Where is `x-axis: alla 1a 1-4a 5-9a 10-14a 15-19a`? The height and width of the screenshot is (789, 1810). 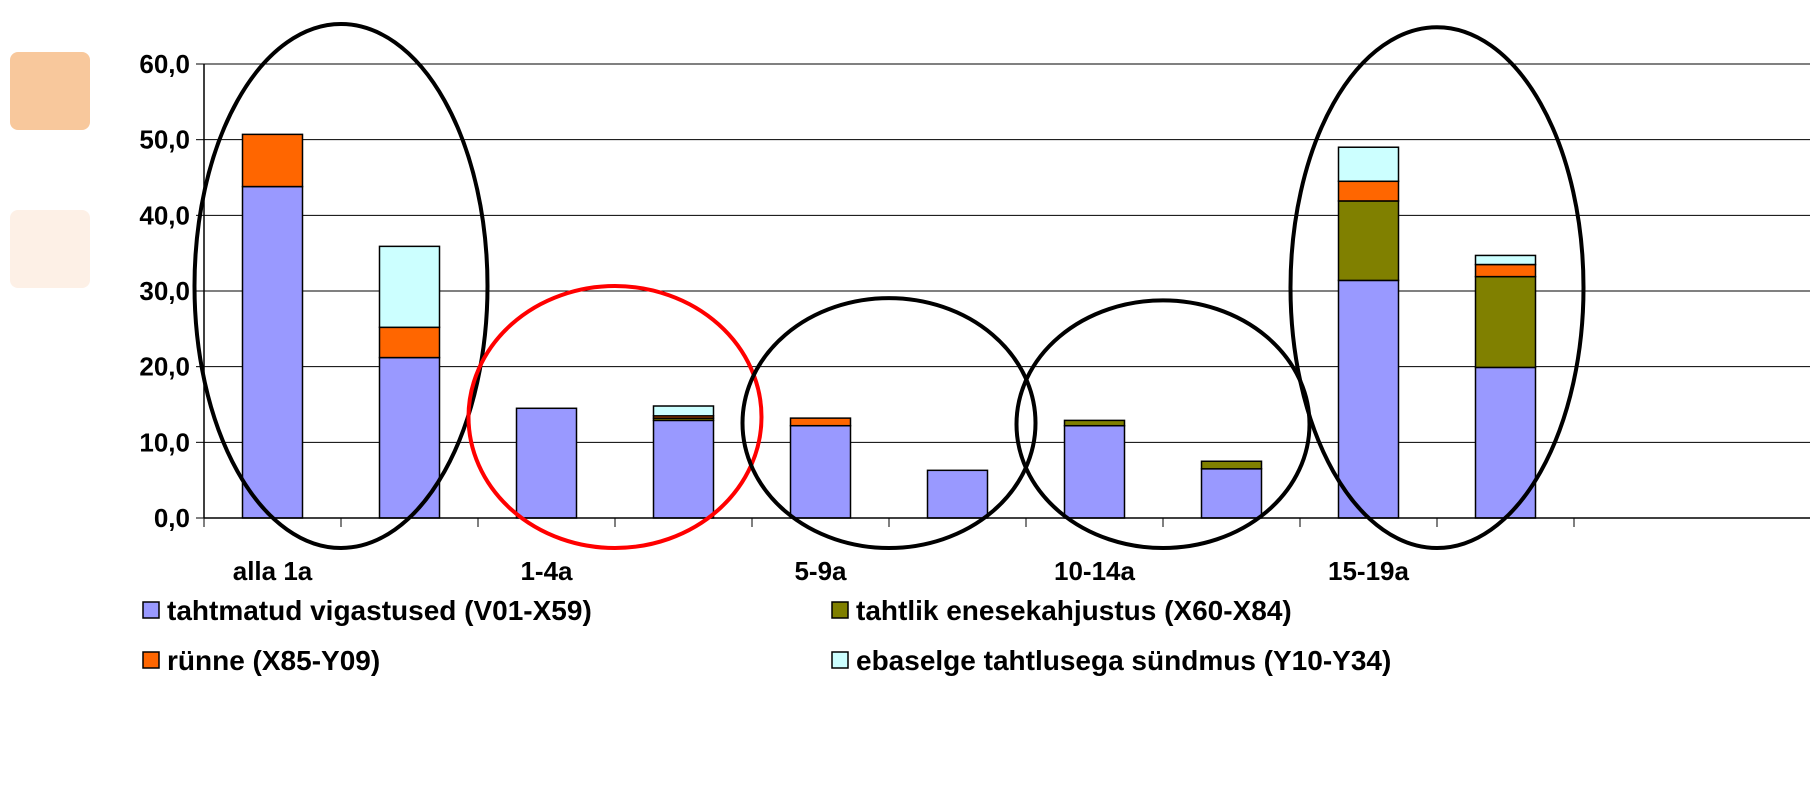
x-axis: alla 1a 1-4a 5-9a 10-14a 15-19a is located at coordinates (1006, 551).